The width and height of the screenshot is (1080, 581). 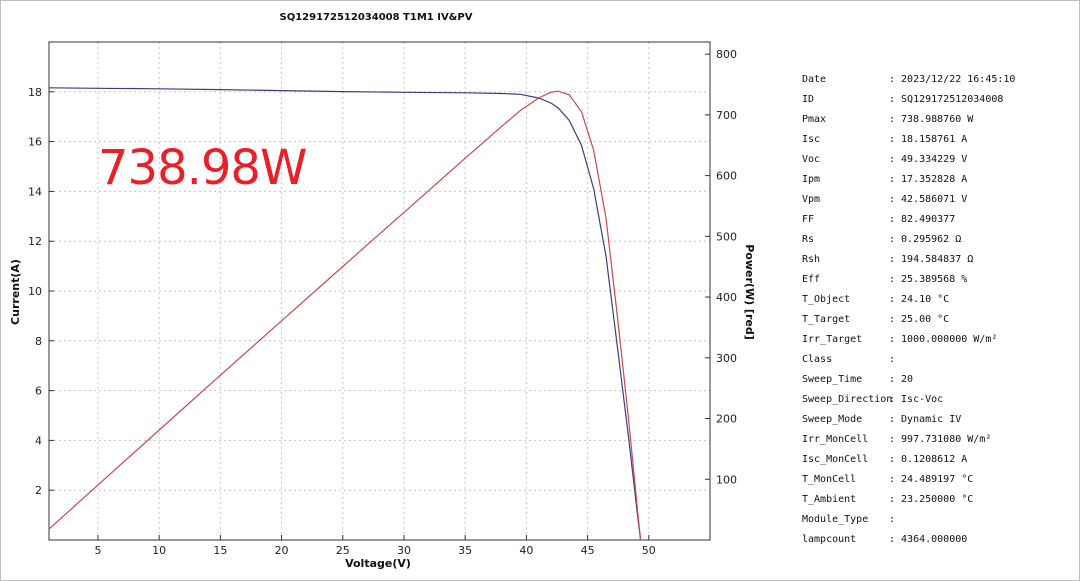 I want to click on info-value: : 25.00 °C, so click(x=919, y=319).